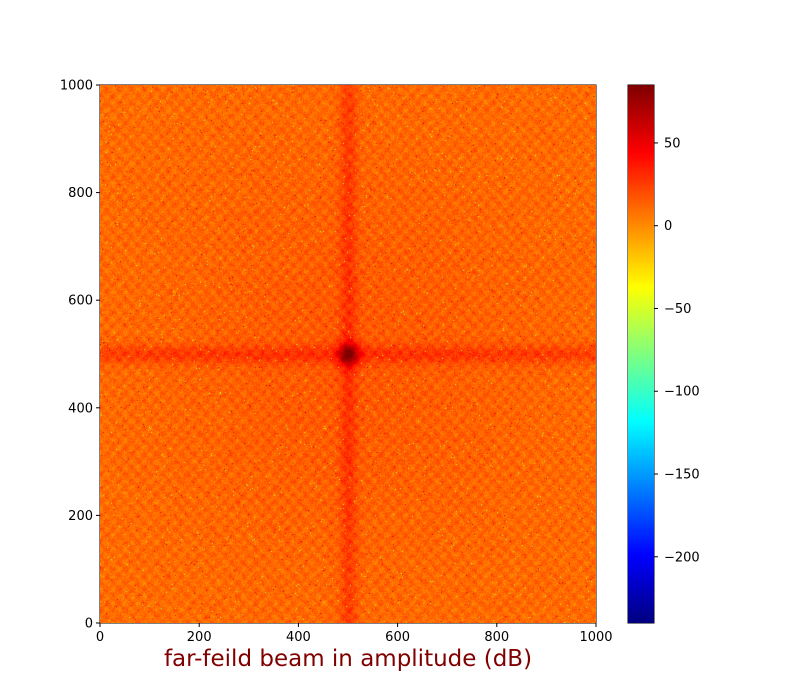 This screenshot has height=700, width=800. Describe the element at coordinates (80, 516) in the screenshot. I see `y-tick-label: 200` at that location.